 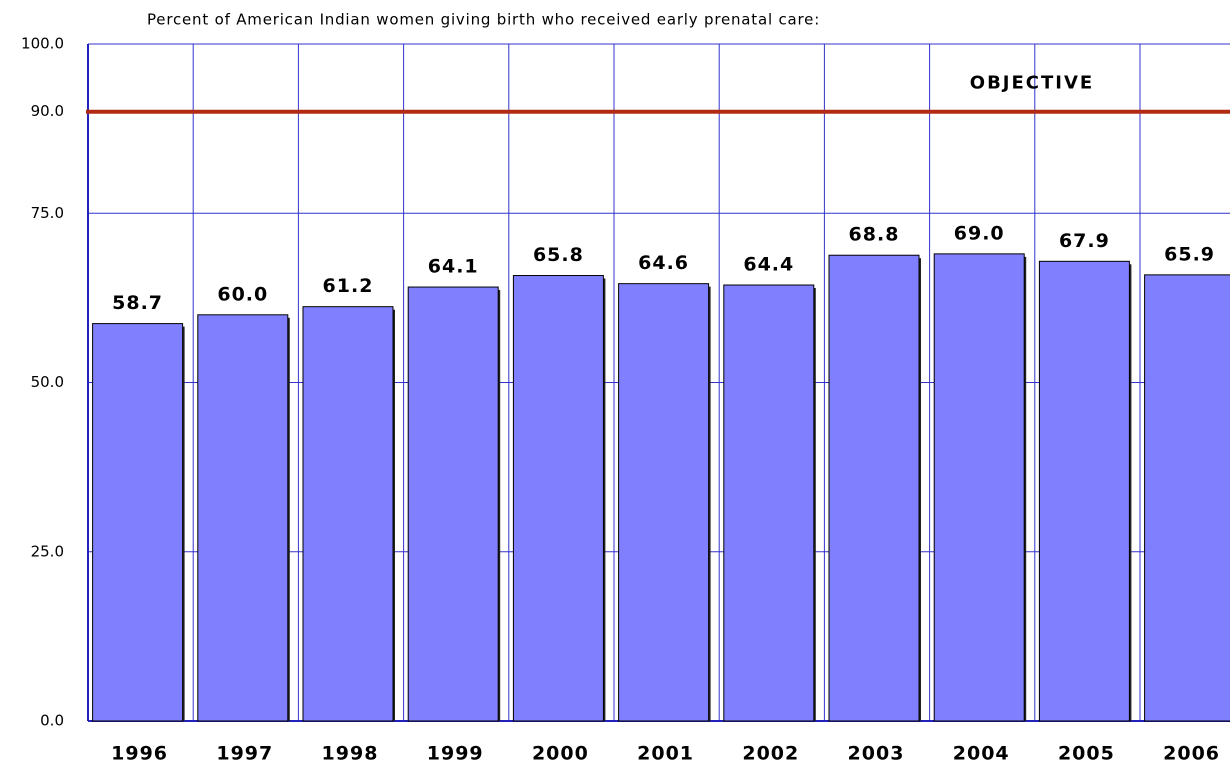 I want to click on x-tick-label: 1996, so click(x=139, y=754).